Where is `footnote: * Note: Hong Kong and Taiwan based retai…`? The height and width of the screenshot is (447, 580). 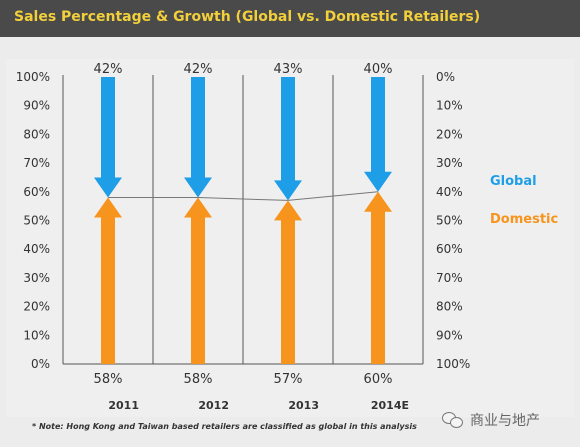
footnote: * Note: Hong Kong and Taiwan based retai… is located at coordinates (224, 426).